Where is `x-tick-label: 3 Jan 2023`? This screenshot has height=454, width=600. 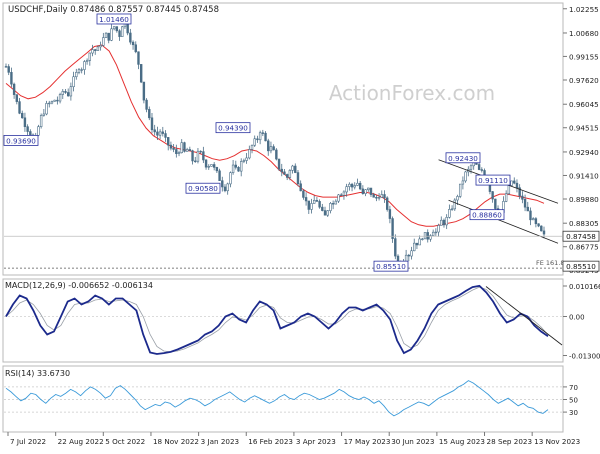 x-tick-label: 3 Jan 2023 is located at coordinates (220, 441).